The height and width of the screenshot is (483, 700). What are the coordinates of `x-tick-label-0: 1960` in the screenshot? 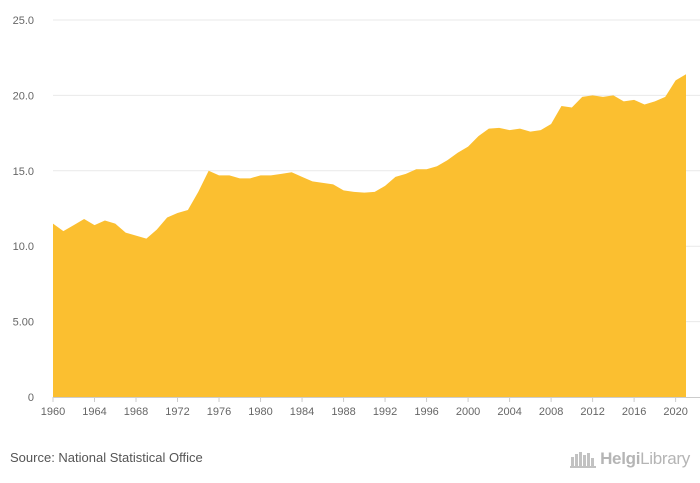 It's located at (53, 412).